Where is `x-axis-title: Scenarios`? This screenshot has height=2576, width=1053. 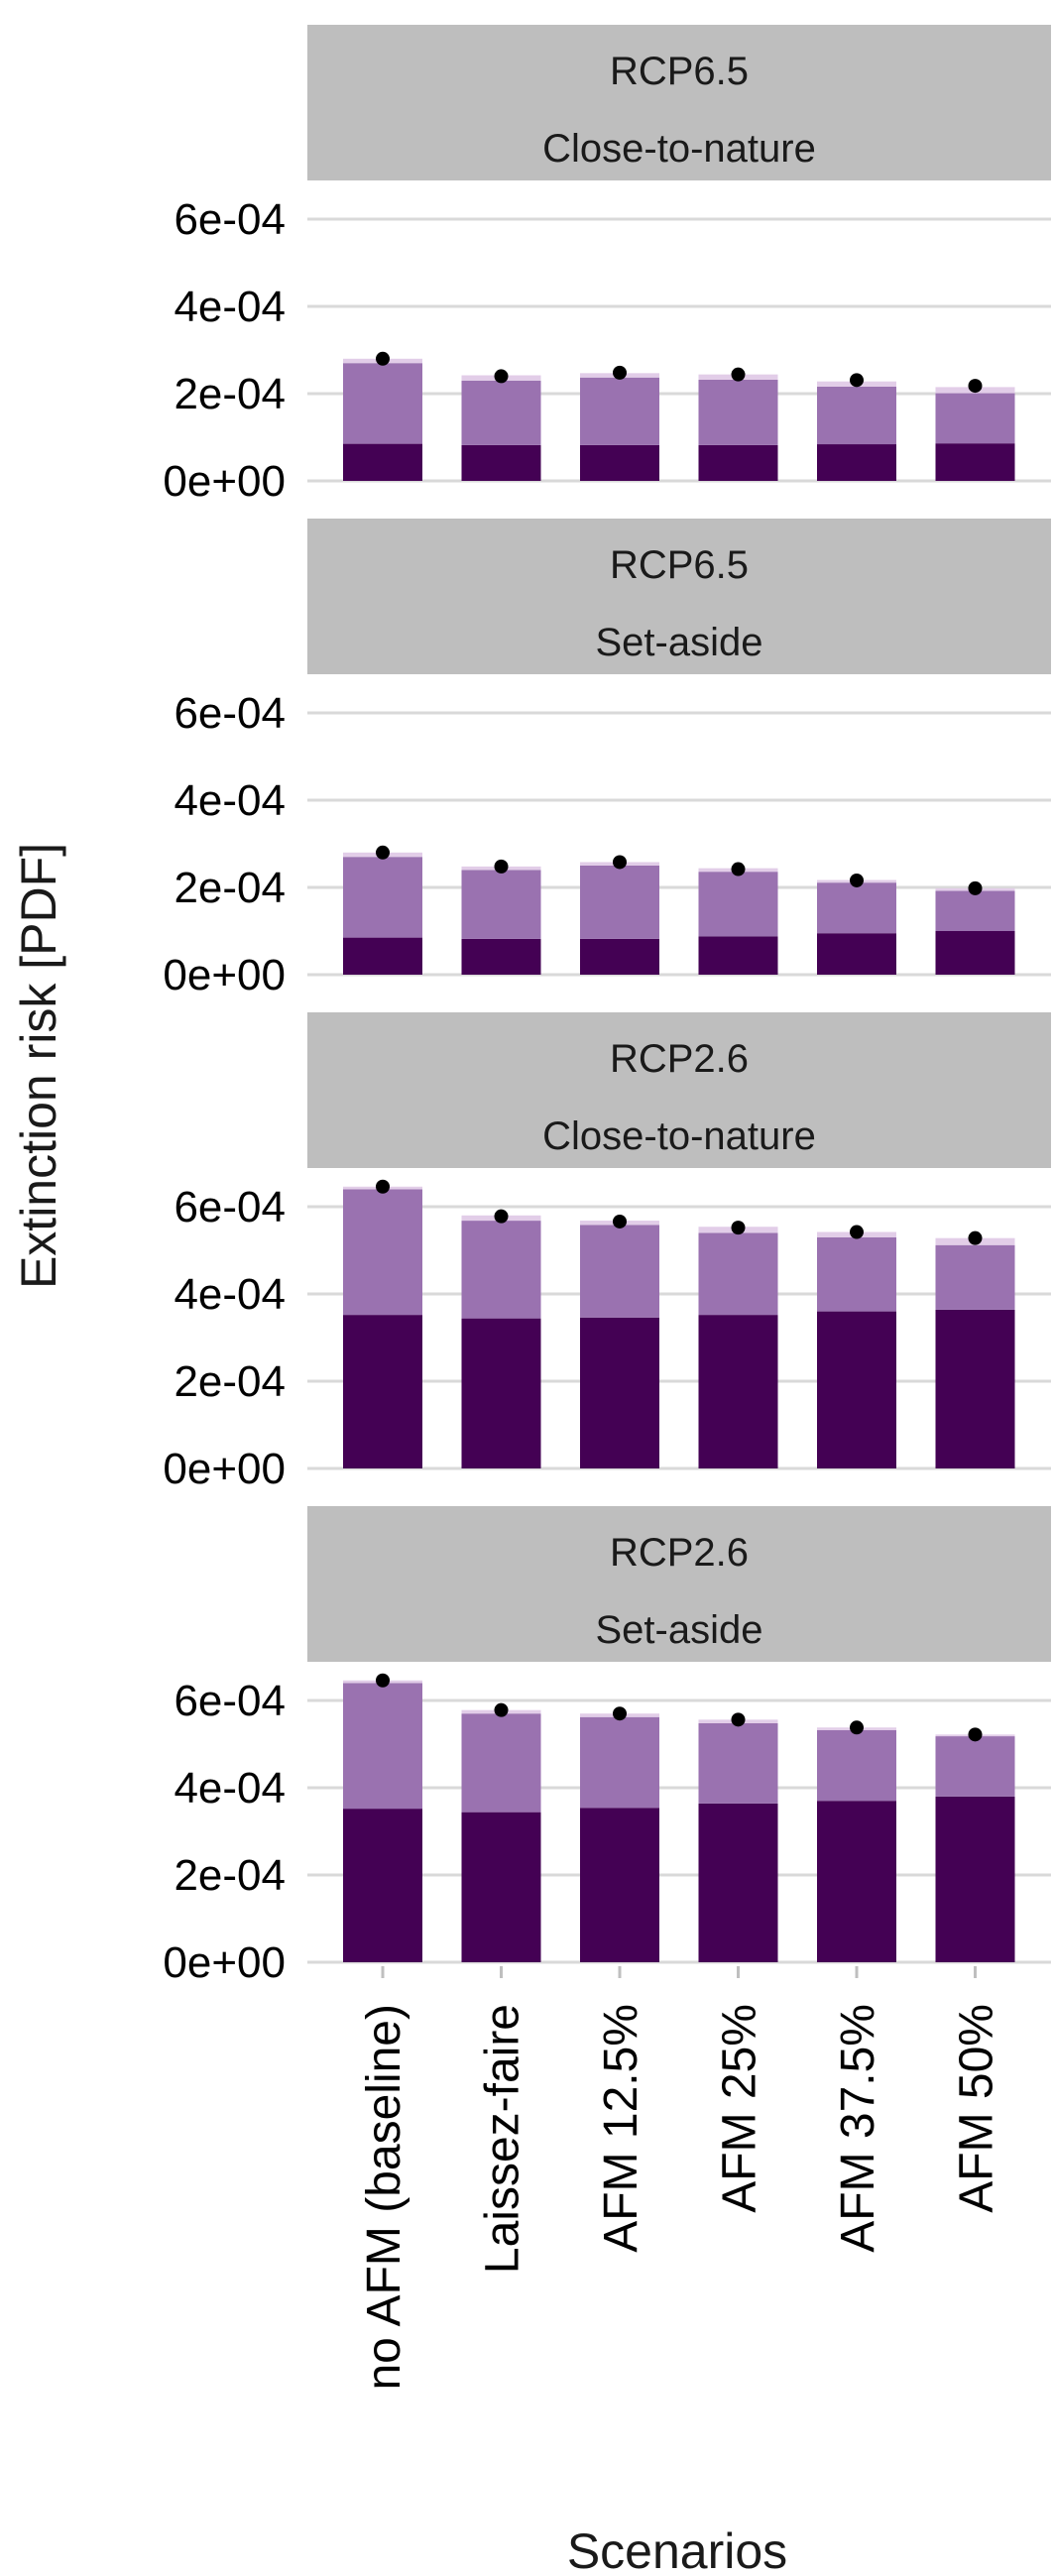 x-axis-title: Scenarios is located at coordinates (677, 2550).